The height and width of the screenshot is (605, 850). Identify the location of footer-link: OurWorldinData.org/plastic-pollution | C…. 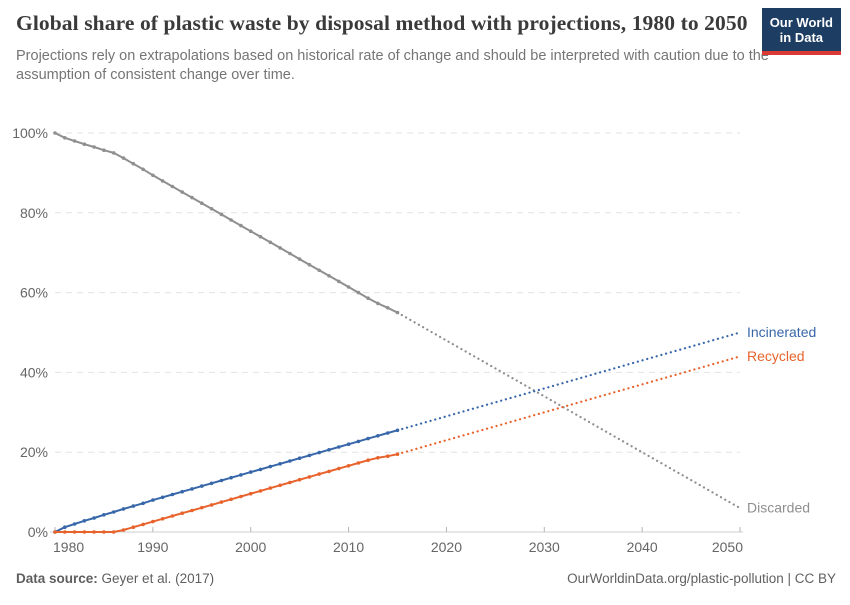
(701, 578).